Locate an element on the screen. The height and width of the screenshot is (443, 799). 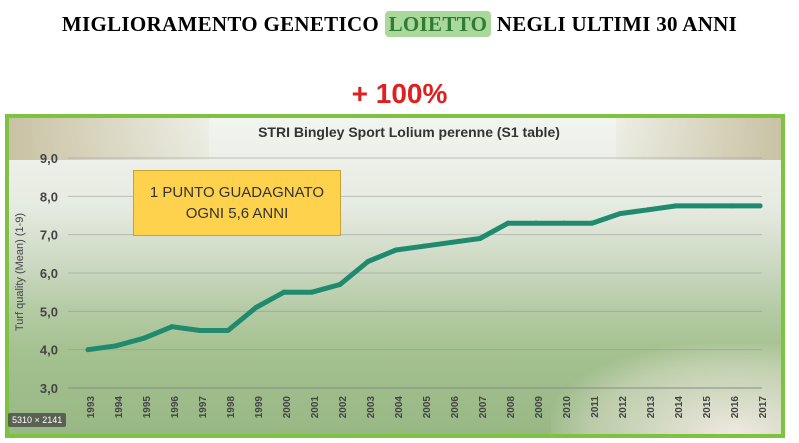
x-tick-label: 1997 is located at coordinates (203, 407).